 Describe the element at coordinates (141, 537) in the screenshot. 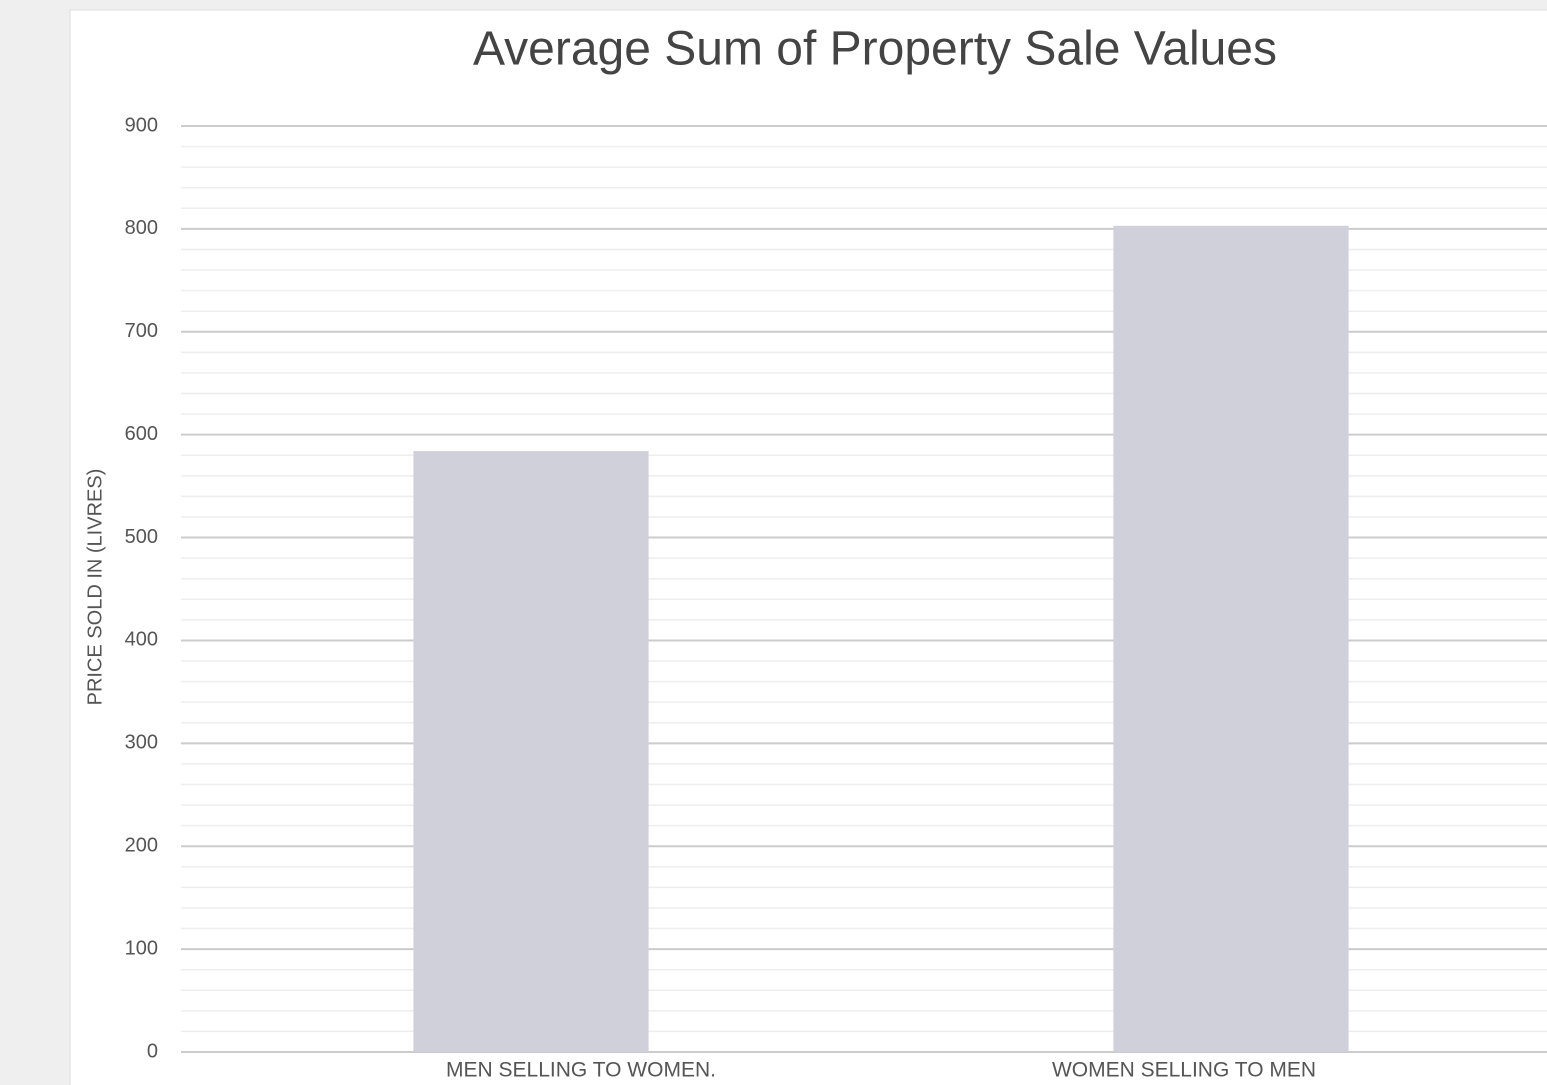

I see `y-tick-label: 500` at that location.